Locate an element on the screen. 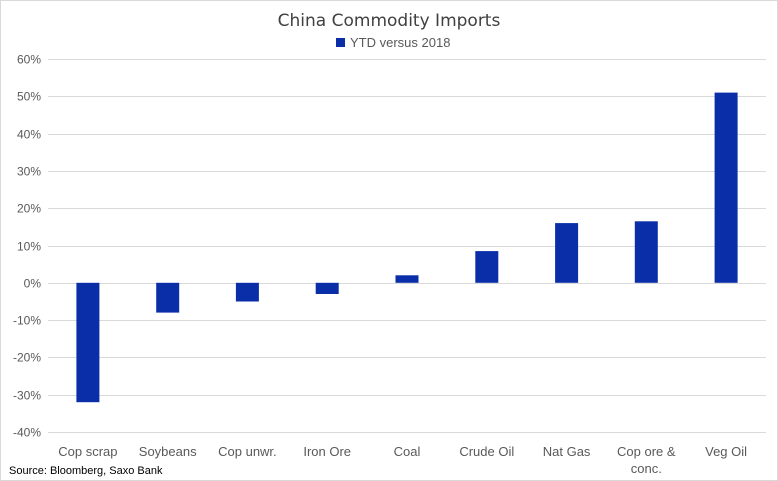 Image resolution: width=778 pixels, height=481 pixels. y-tick-label: 30% is located at coordinates (29, 172).